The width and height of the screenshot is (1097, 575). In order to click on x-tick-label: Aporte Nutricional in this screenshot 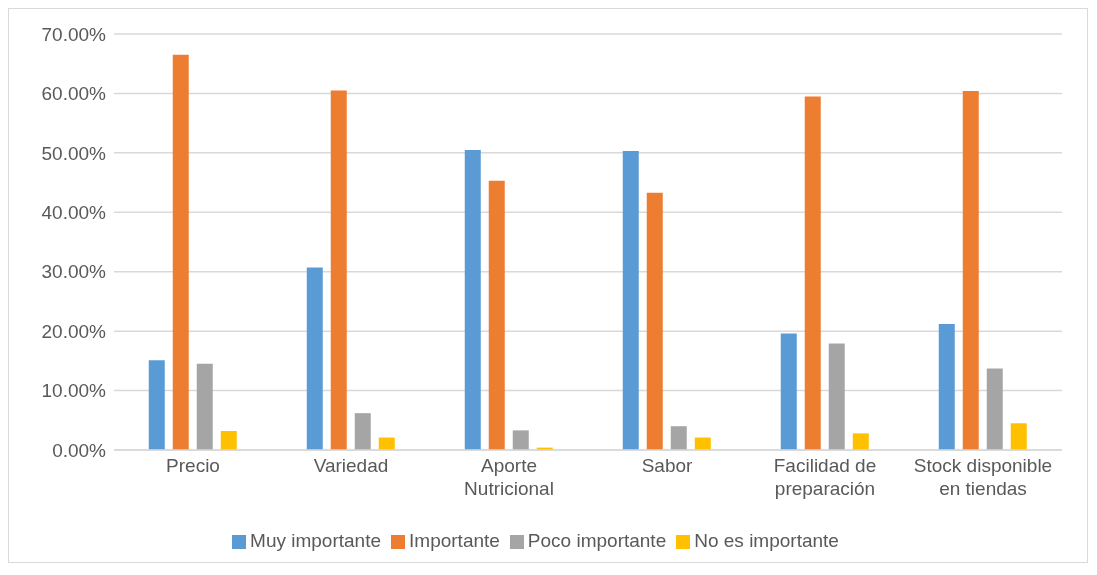, I will do `click(509, 477)`.